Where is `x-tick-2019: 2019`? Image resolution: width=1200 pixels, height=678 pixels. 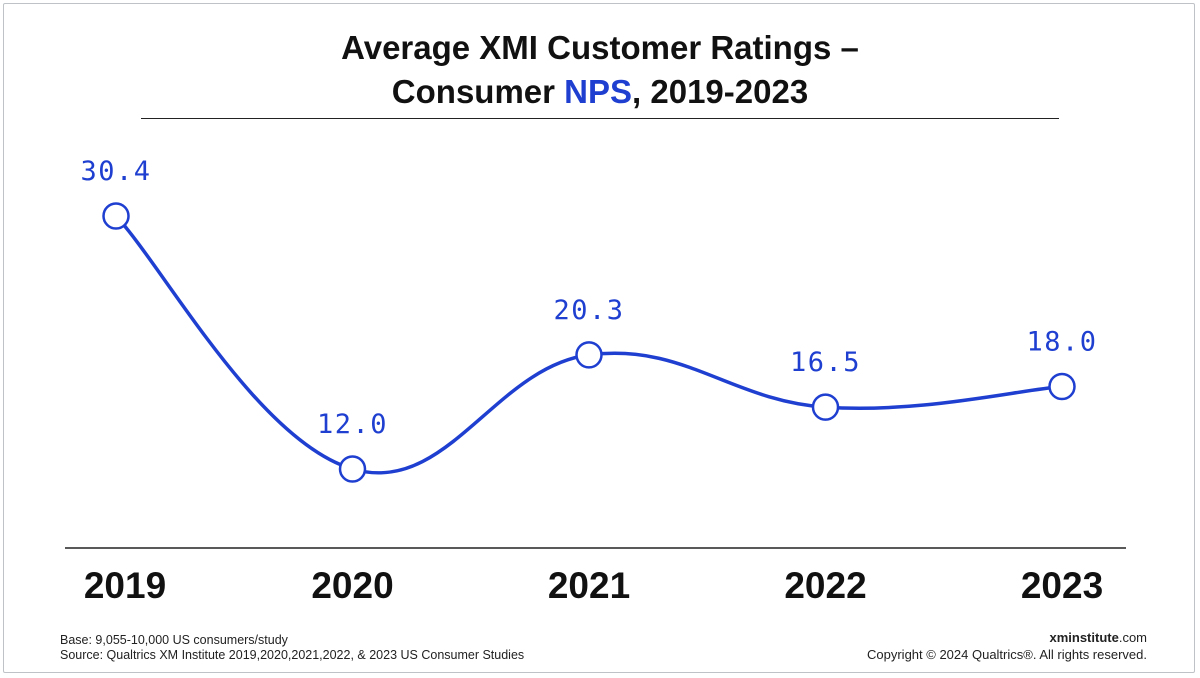 x-tick-2019: 2019 is located at coordinates (125, 585).